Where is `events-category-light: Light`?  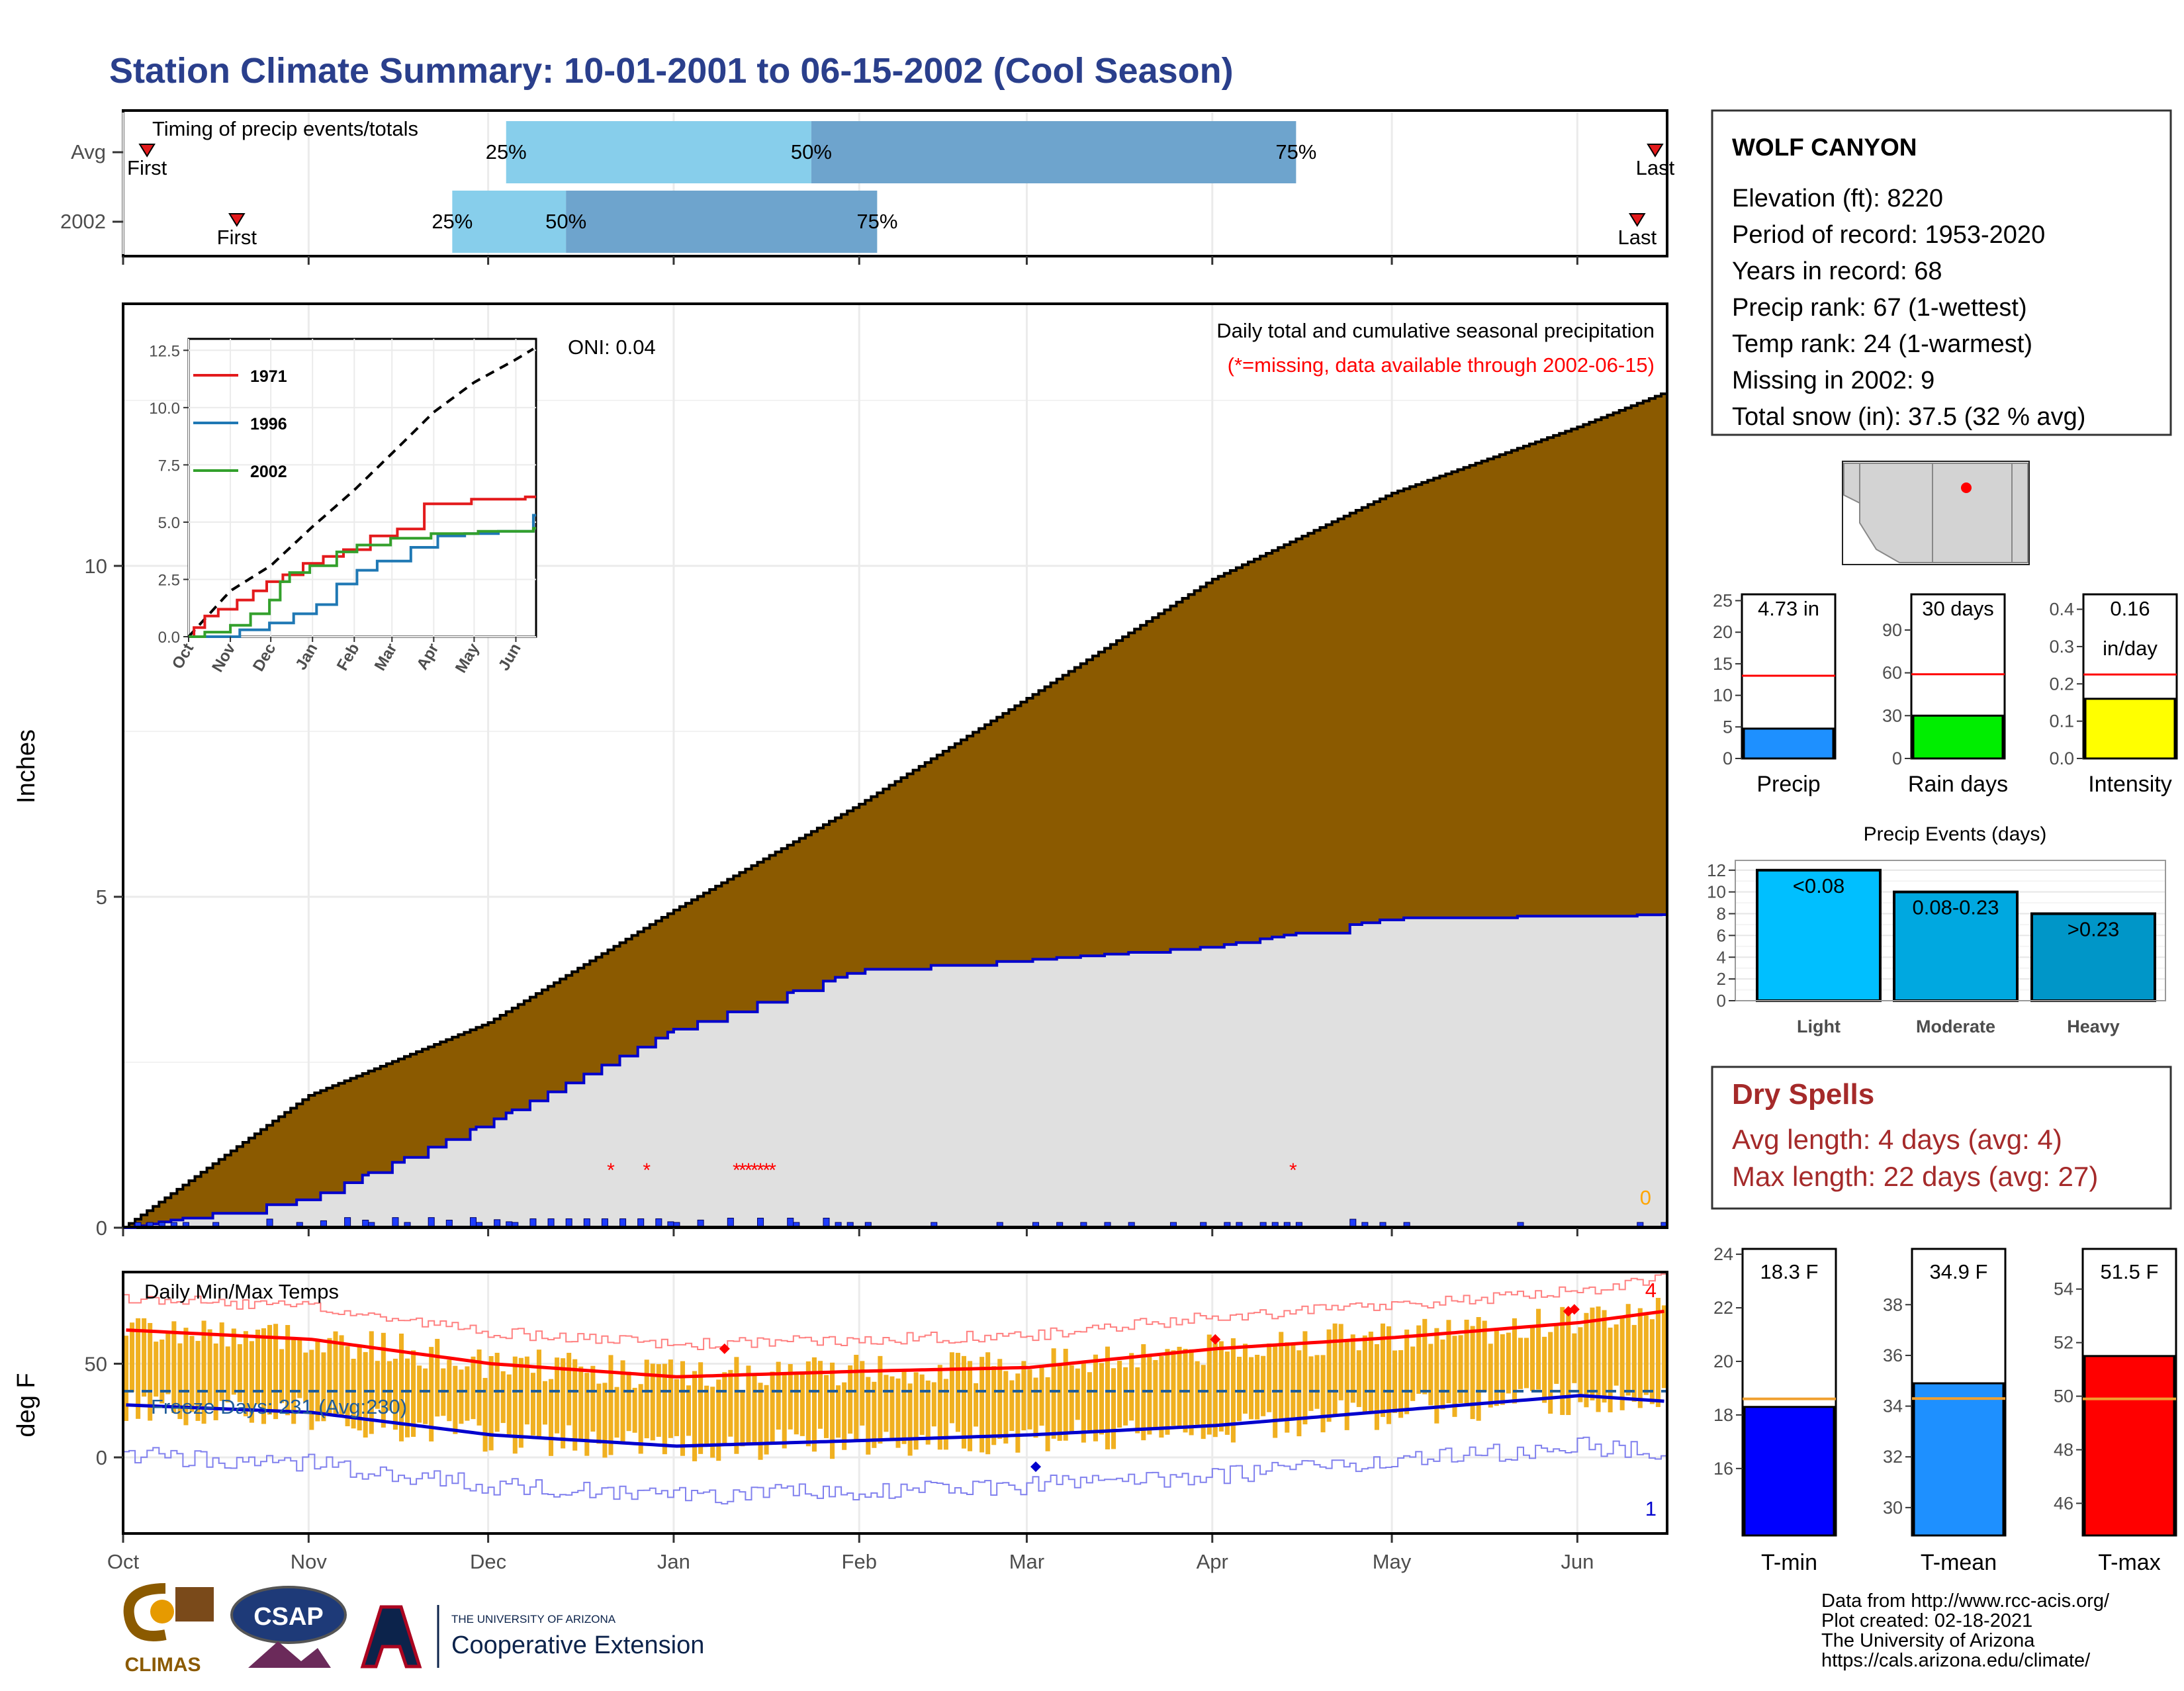 events-category-light: Light is located at coordinates (1819, 1026).